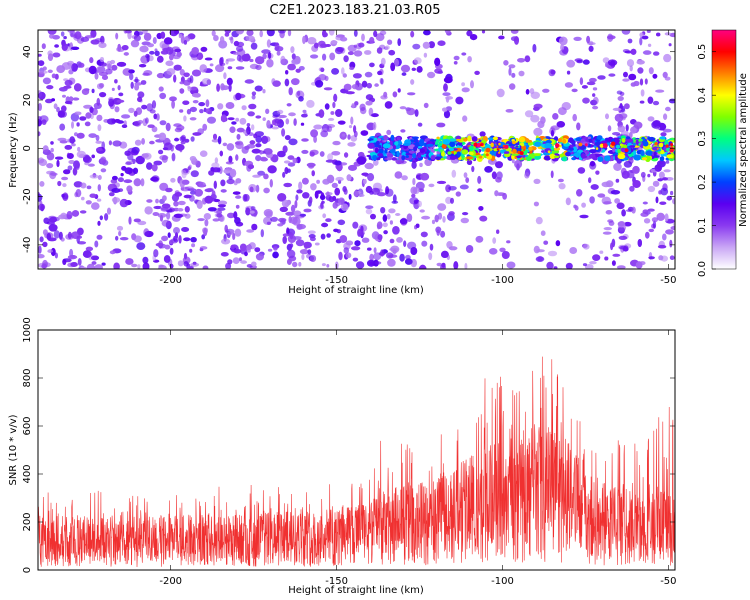  What do you see at coordinates (743, 150) in the screenshot?
I see `colorbar-label: Normalized spectral amplitude` at bounding box center [743, 150].